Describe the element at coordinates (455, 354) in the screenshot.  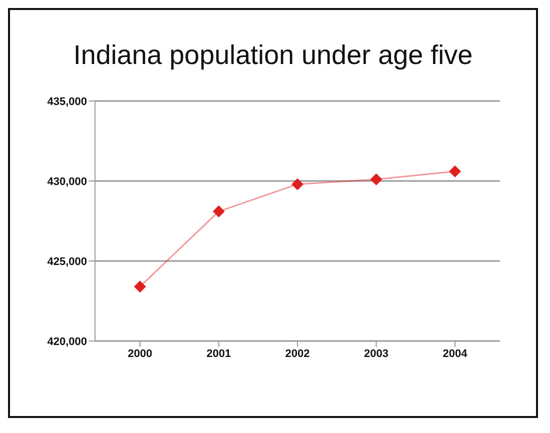
I see `x-tick-label: 2004` at that location.